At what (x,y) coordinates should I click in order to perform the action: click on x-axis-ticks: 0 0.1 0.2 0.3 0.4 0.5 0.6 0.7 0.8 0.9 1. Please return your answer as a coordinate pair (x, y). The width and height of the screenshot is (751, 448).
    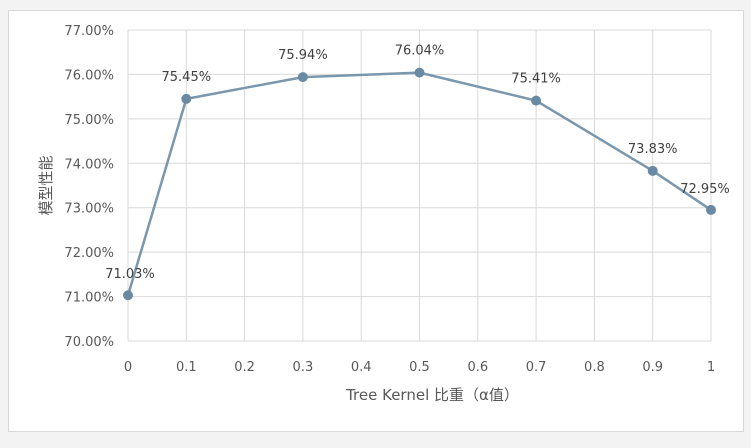
    Looking at the image, I should click on (419, 367).